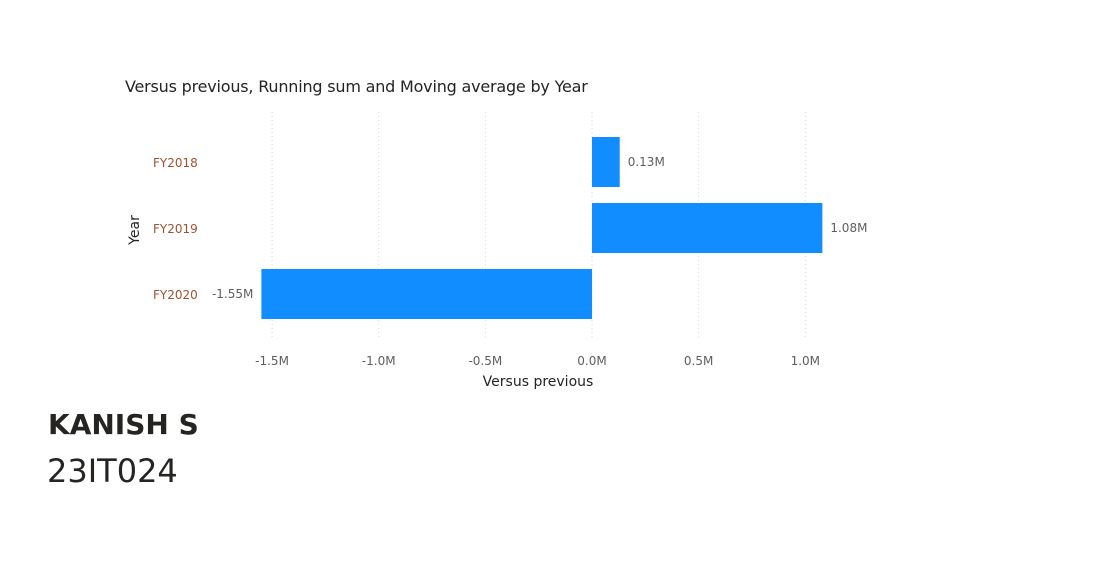 This screenshot has height=571, width=1095. I want to click on x-tick-label: 0.5M, so click(698, 361).